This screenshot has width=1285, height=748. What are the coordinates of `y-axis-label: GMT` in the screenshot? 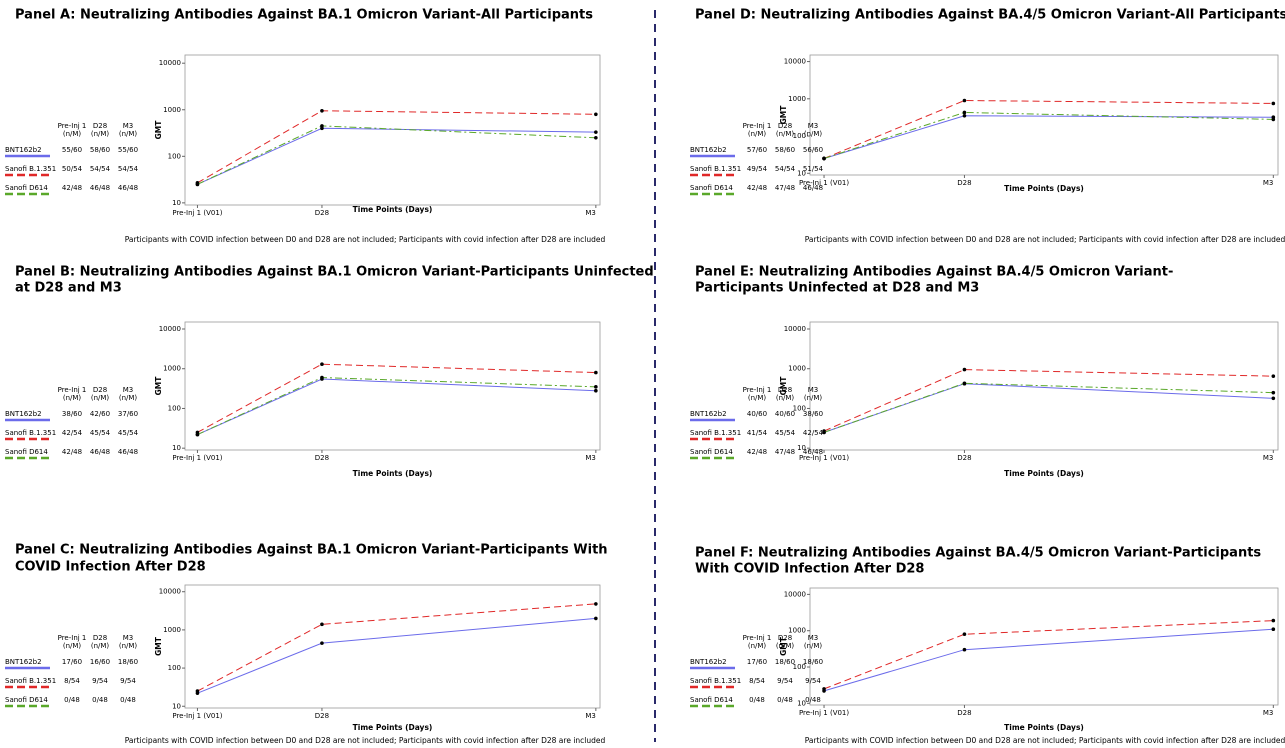 It's located at (158, 130).